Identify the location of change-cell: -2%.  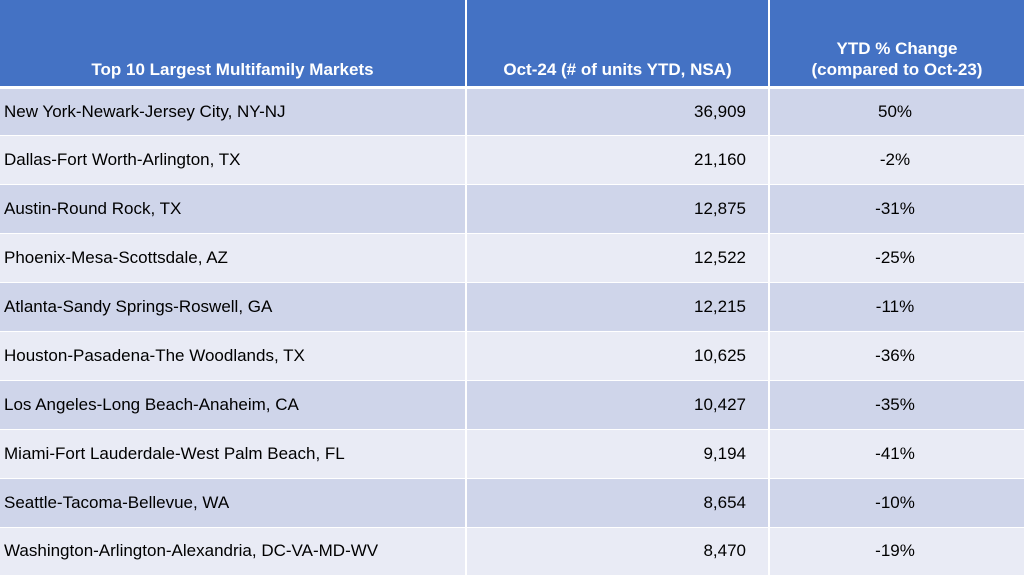
(896, 160).